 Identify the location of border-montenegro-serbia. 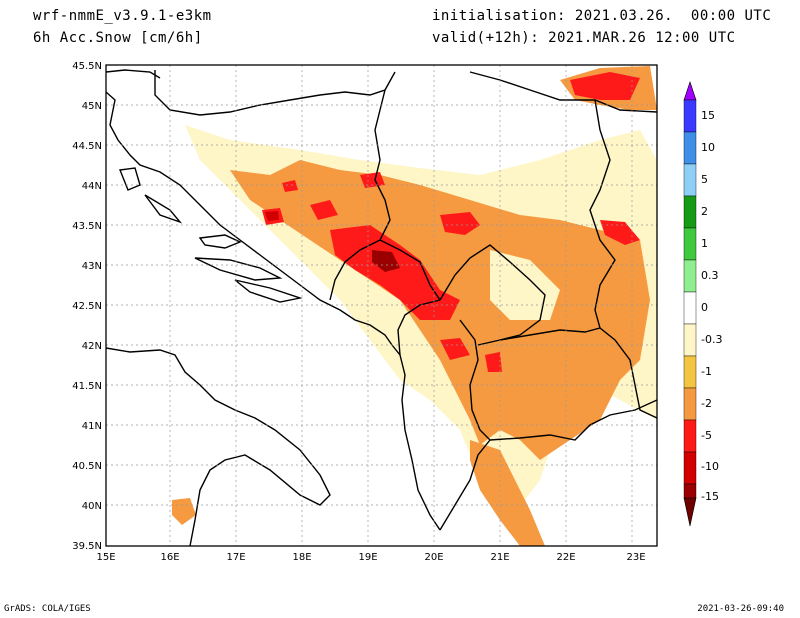
(410, 270).